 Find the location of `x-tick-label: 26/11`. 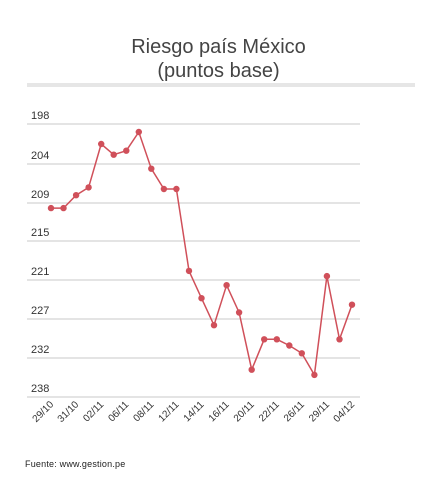

x-tick-label: 26/11 is located at coordinates (294, 411).